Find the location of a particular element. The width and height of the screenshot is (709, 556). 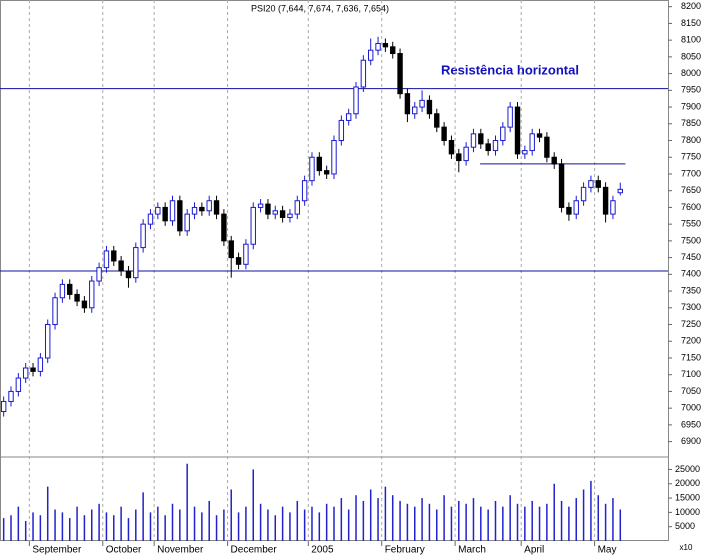

y-tick-label: 6900 is located at coordinates (691, 441).